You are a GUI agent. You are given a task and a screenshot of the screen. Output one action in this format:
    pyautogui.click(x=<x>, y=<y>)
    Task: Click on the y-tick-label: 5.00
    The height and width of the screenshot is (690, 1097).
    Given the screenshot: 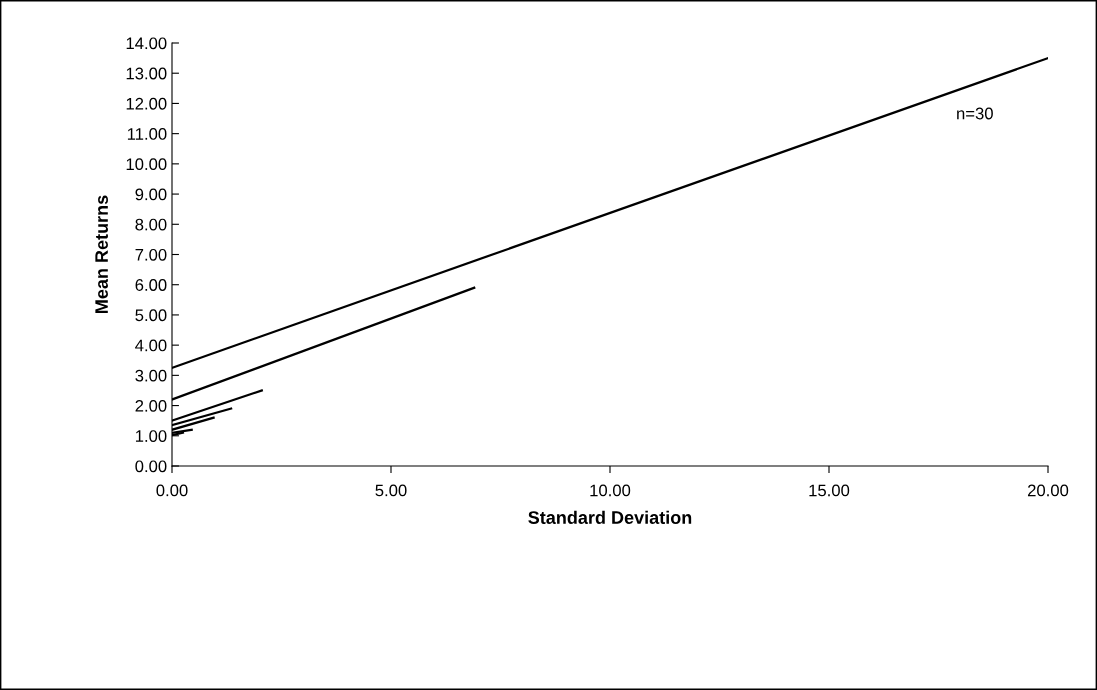 What is the action you would take?
    pyautogui.click(x=151, y=315)
    